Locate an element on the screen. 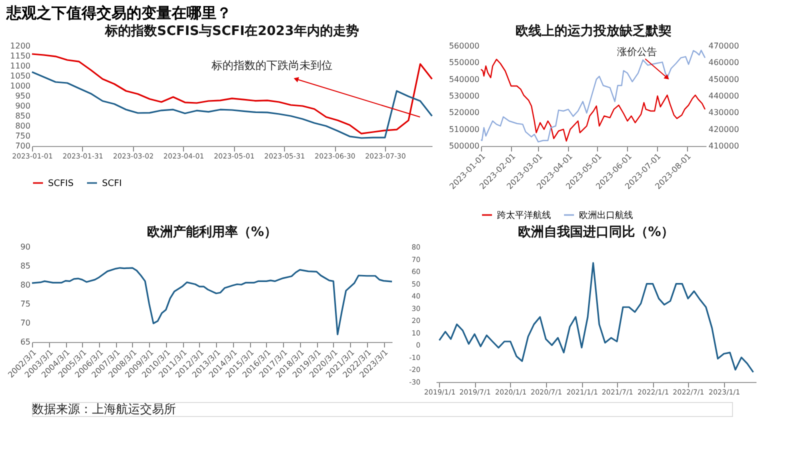 This screenshot has height=450, width=800. legend-label: SCFI is located at coordinates (112, 184).